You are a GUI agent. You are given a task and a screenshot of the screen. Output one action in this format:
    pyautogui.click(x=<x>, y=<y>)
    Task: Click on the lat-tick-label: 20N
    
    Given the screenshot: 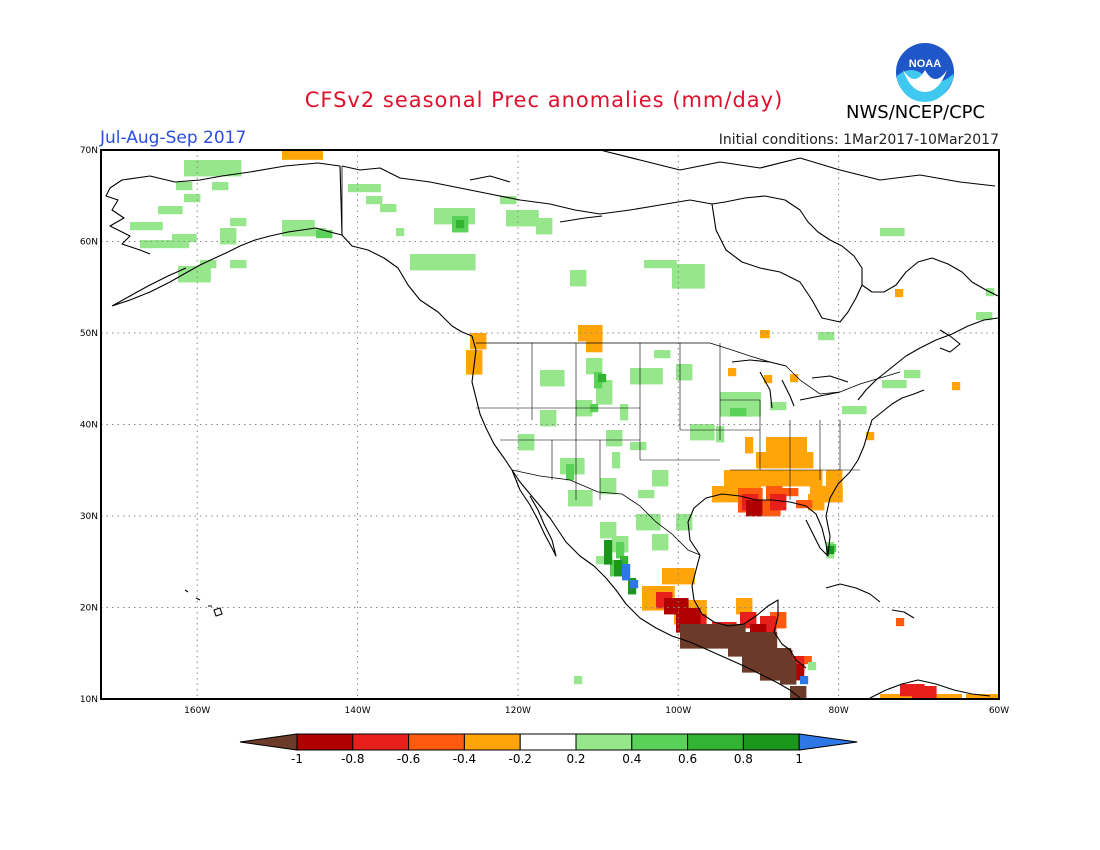 What is the action you would take?
    pyautogui.click(x=89, y=609)
    